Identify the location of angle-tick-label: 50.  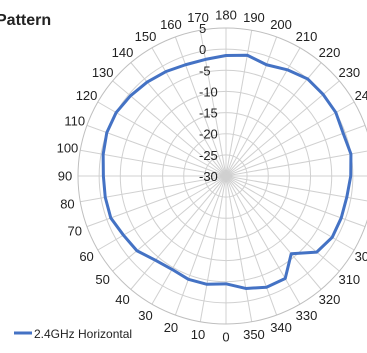
(102, 279).